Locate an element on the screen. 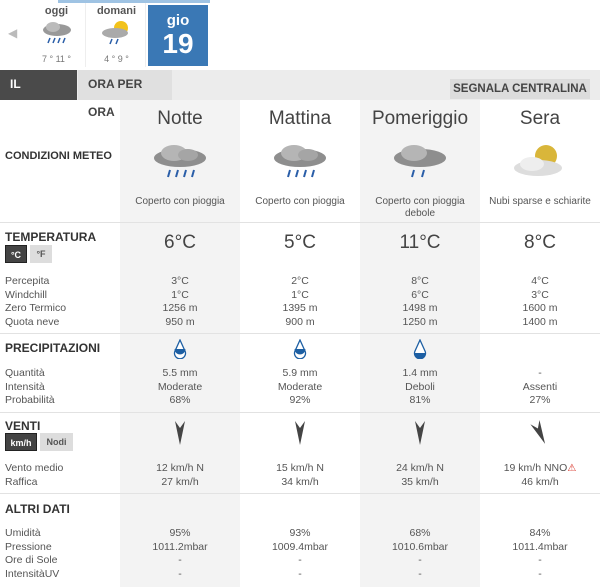  zero-termico: 1498 m is located at coordinates (420, 308).